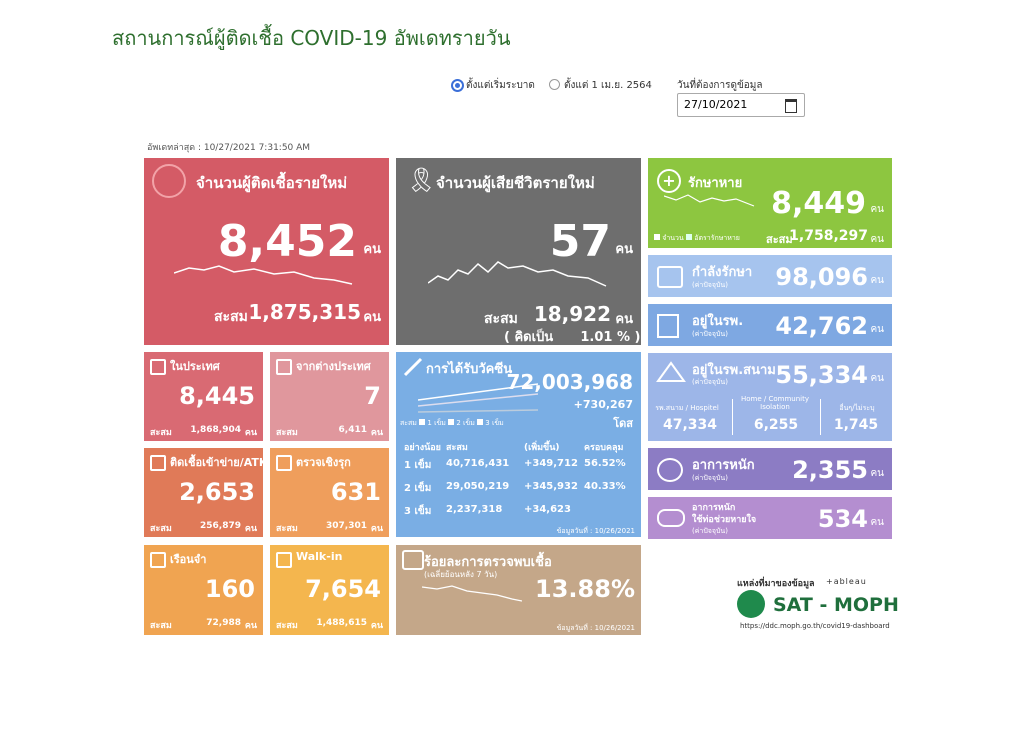 The width and height of the screenshot is (1024, 735). Describe the element at coordinates (670, 470) in the screenshot. I see `patient-icon` at that location.